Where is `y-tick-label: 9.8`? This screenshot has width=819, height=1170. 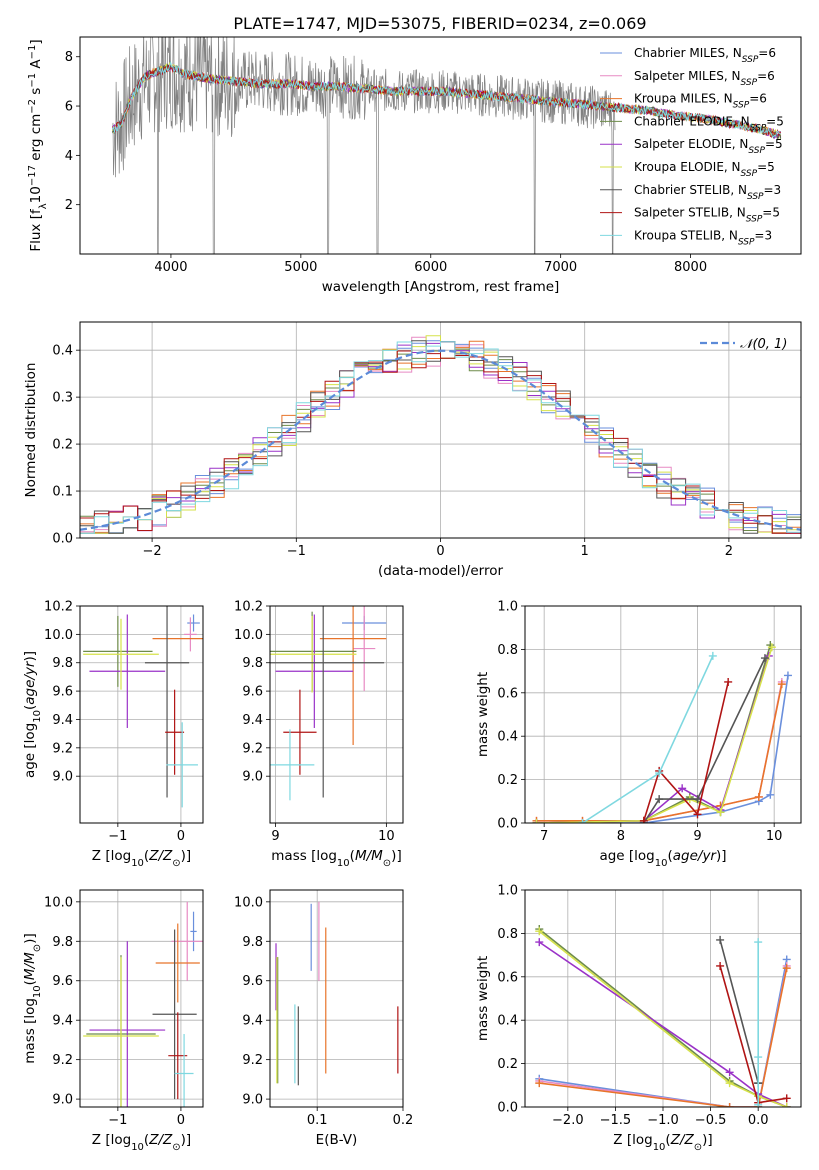 y-tick-label: 9.8 is located at coordinates (252, 942).